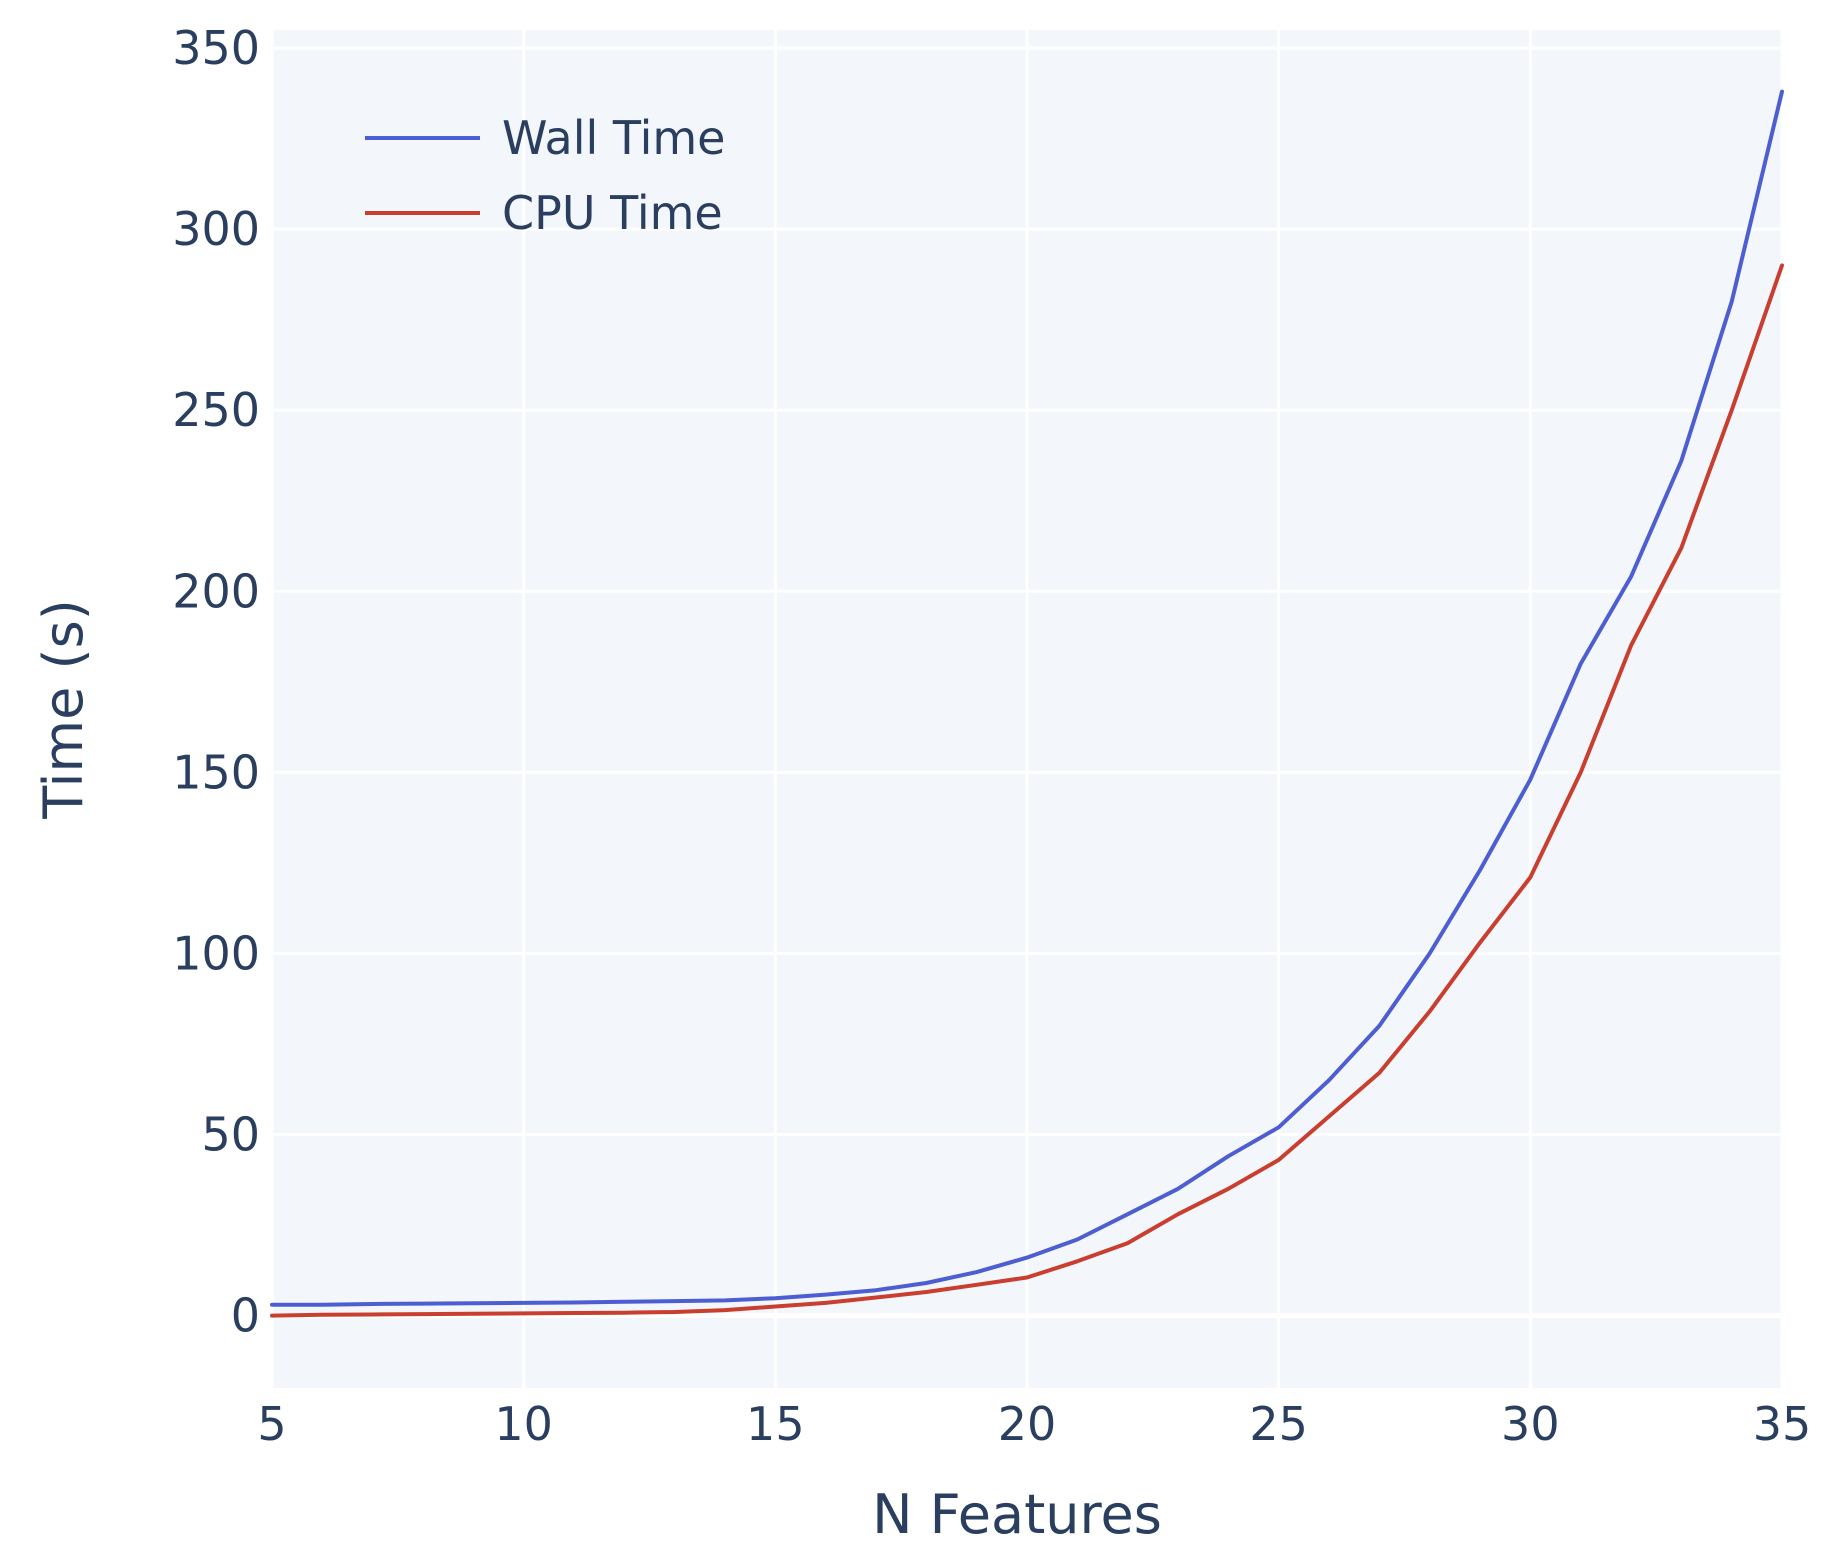  Describe the element at coordinates (216, 229) in the screenshot. I see `y-tick-label: 300` at that location.